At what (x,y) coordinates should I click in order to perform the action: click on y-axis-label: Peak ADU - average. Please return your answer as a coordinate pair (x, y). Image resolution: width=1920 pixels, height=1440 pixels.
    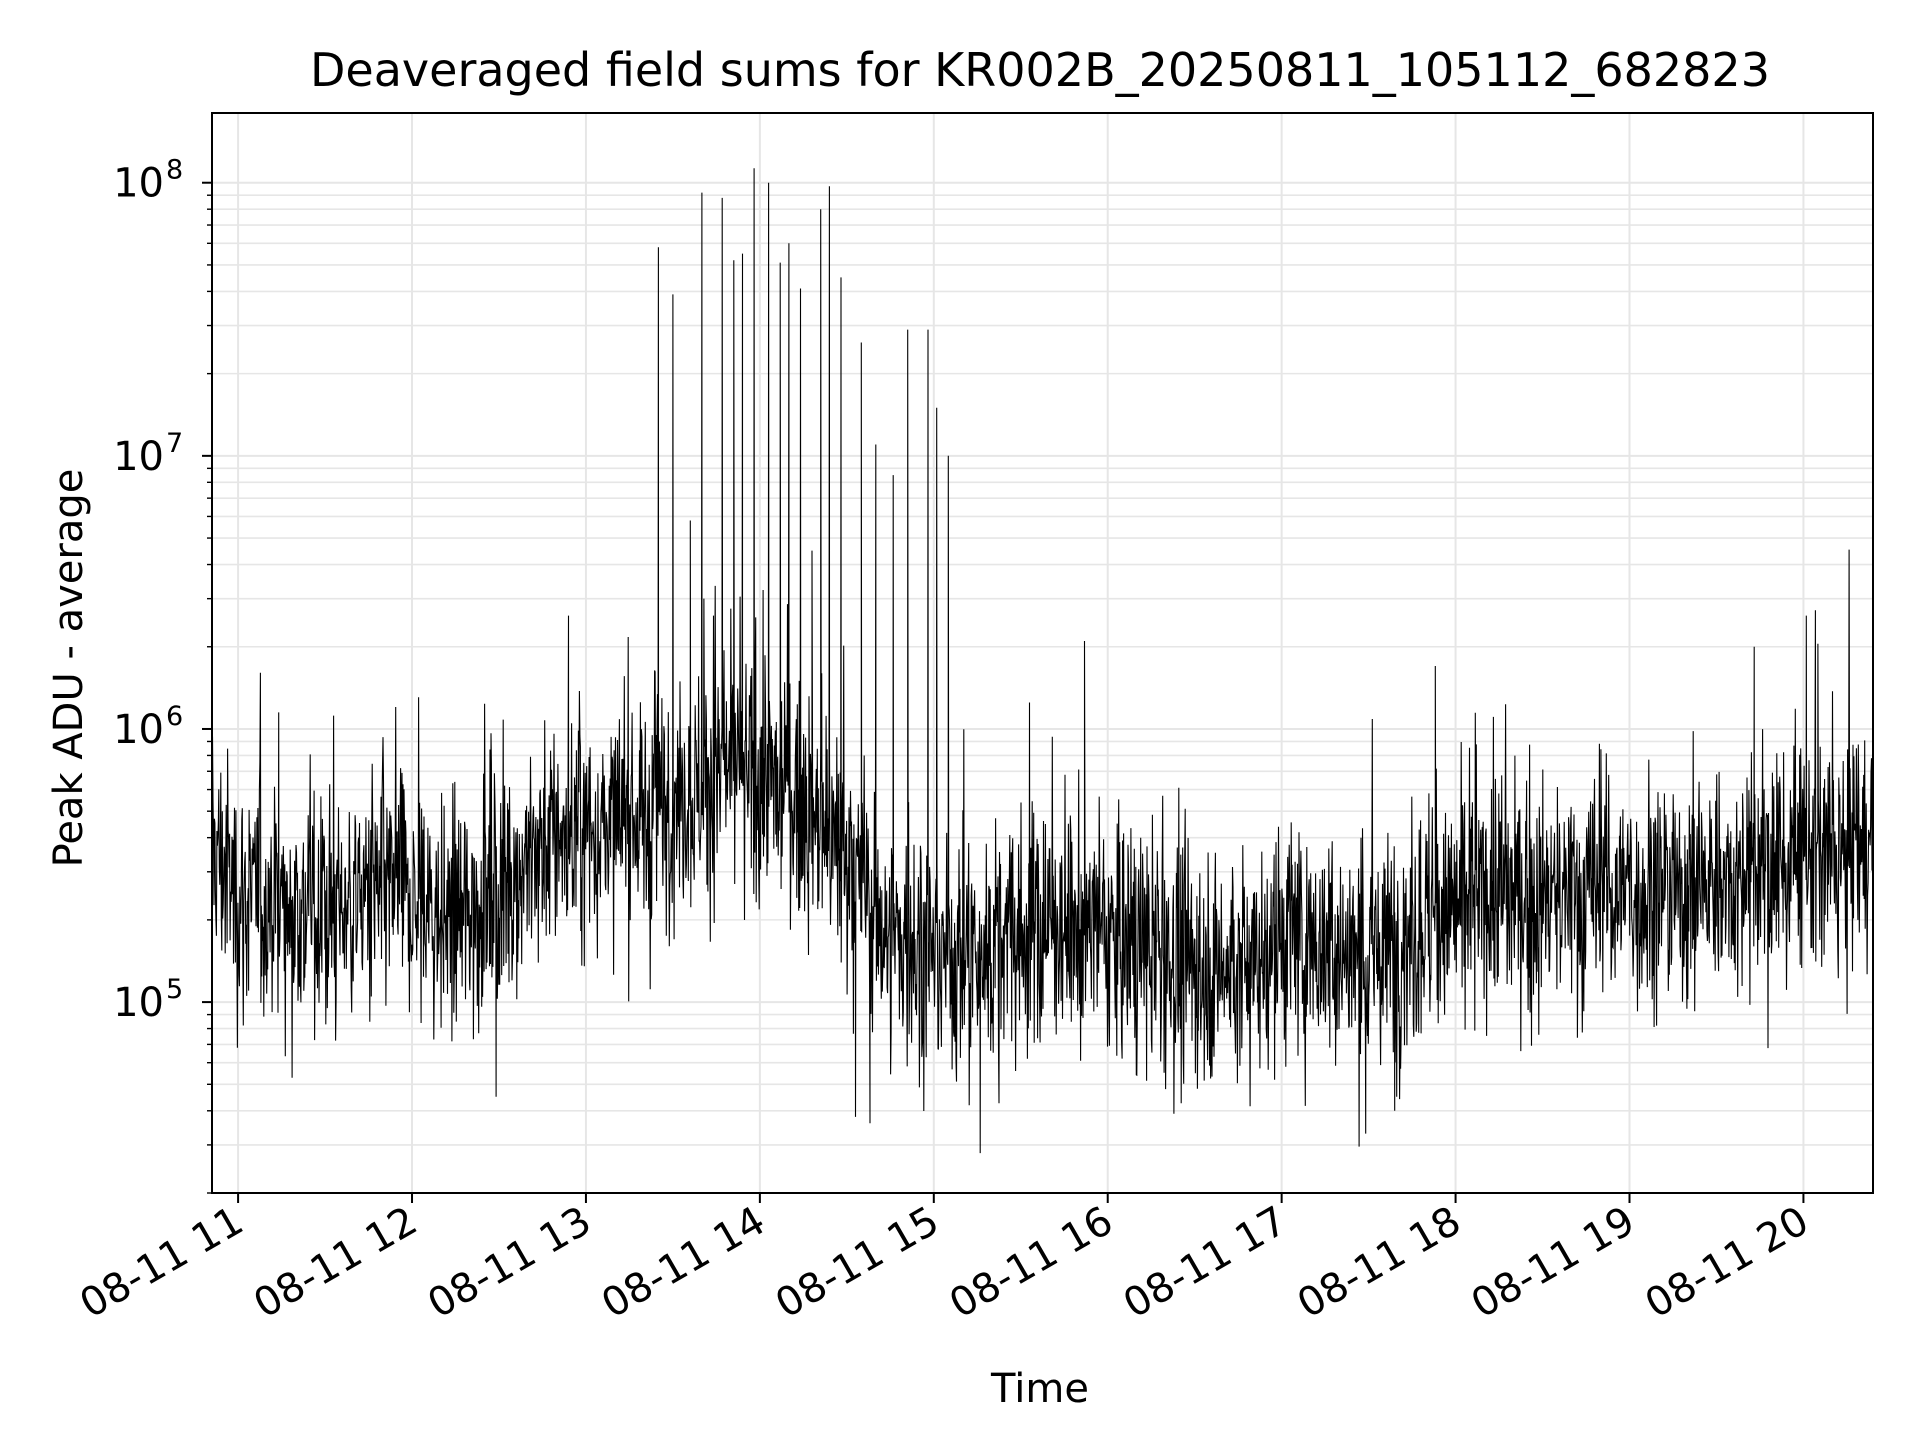
    Looking at the image, I should click on (69, 668).